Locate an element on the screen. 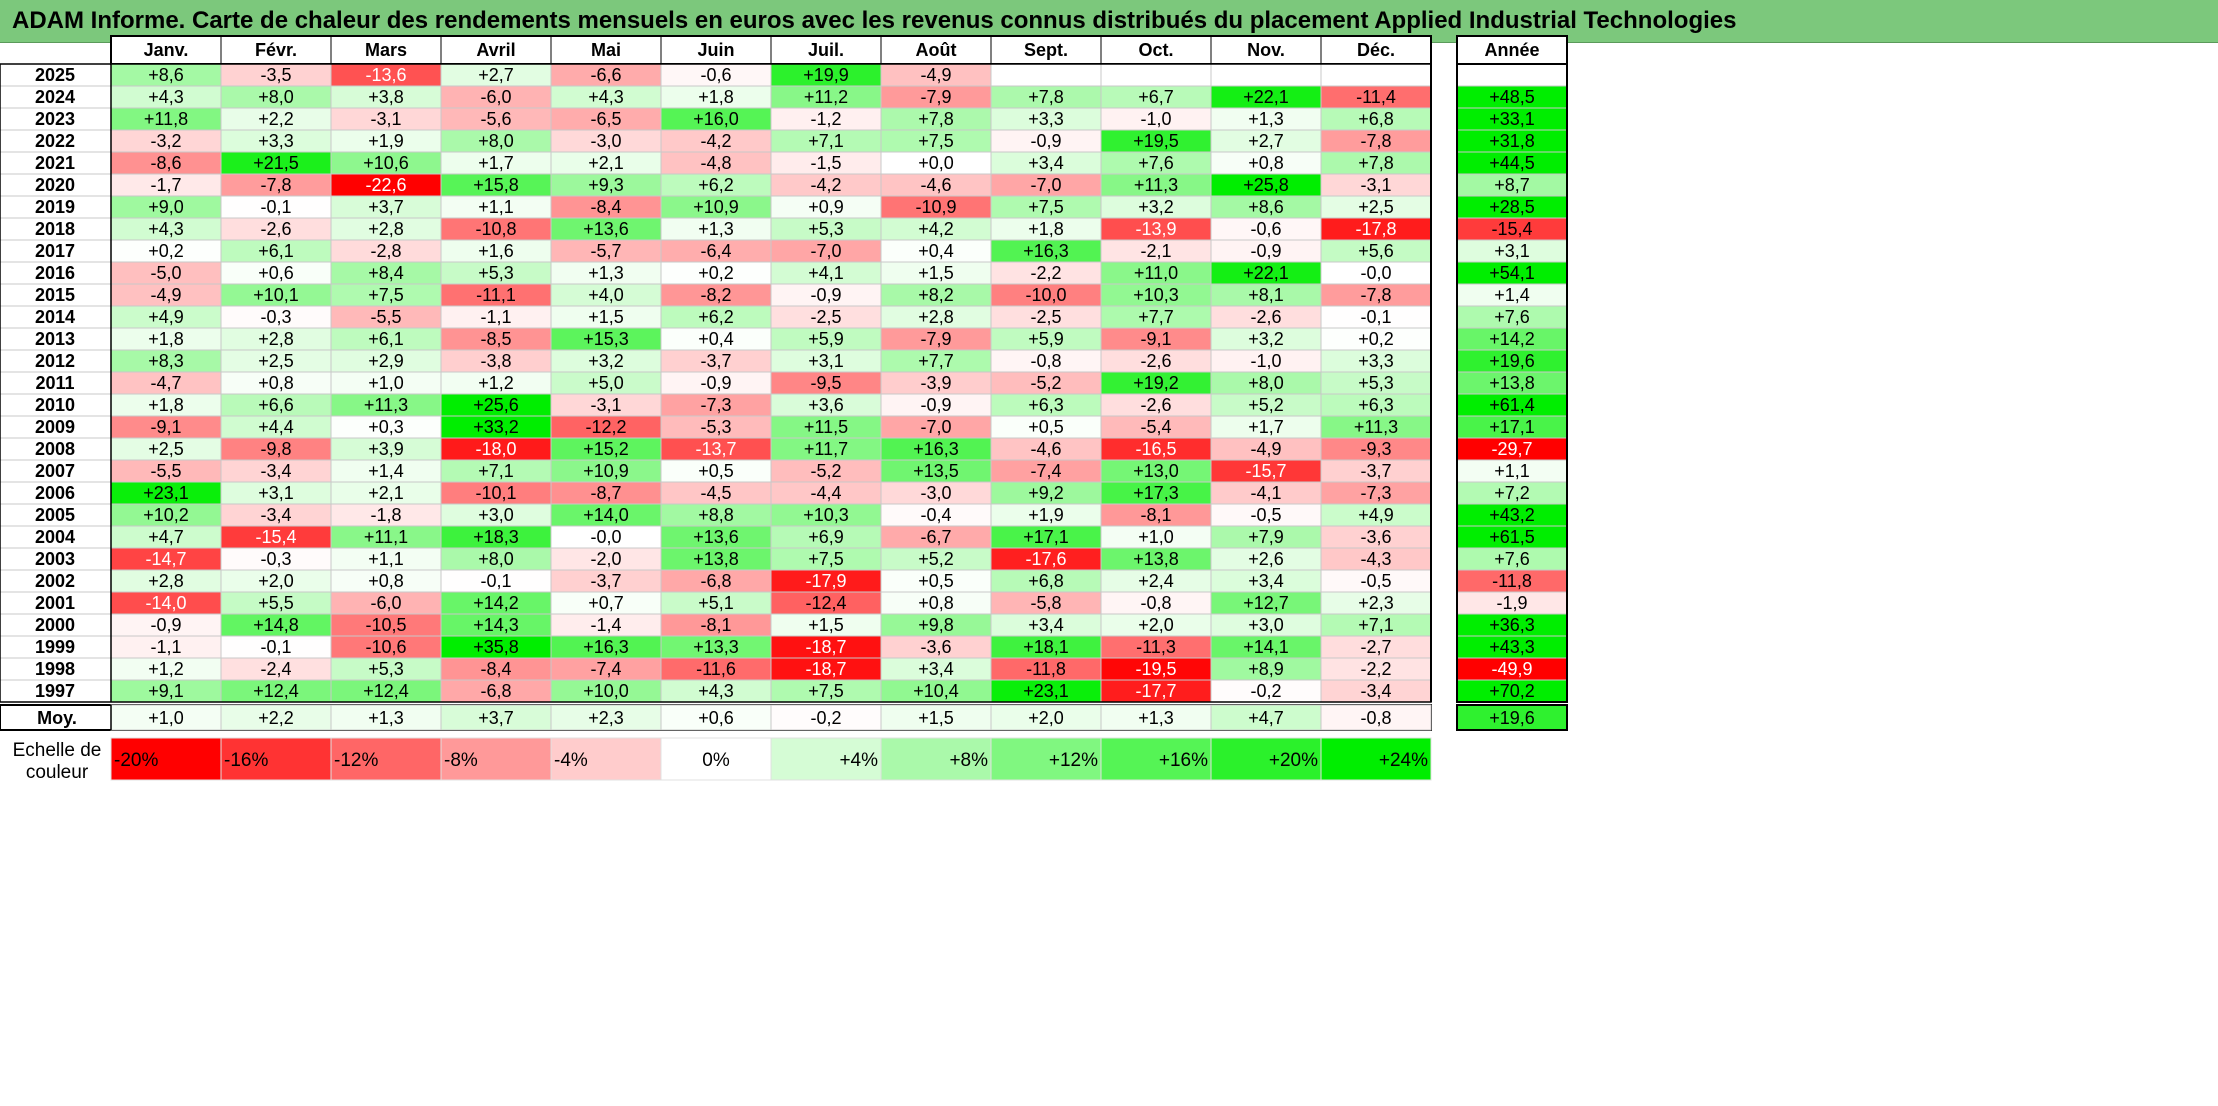  average-value: +4,7 is located at coordinates (1266, 718).